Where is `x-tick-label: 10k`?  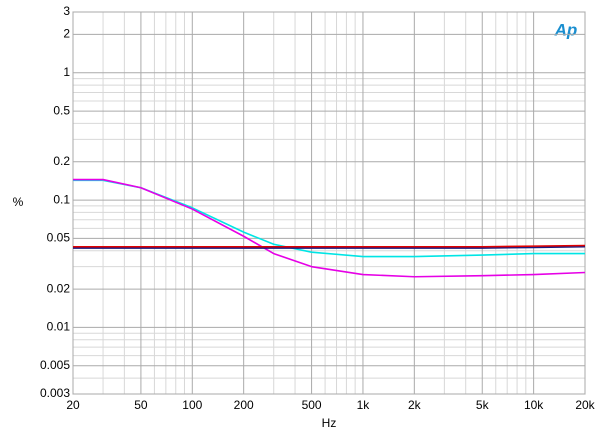 x-tick-label: 10k is located at coordinates (534, 405).